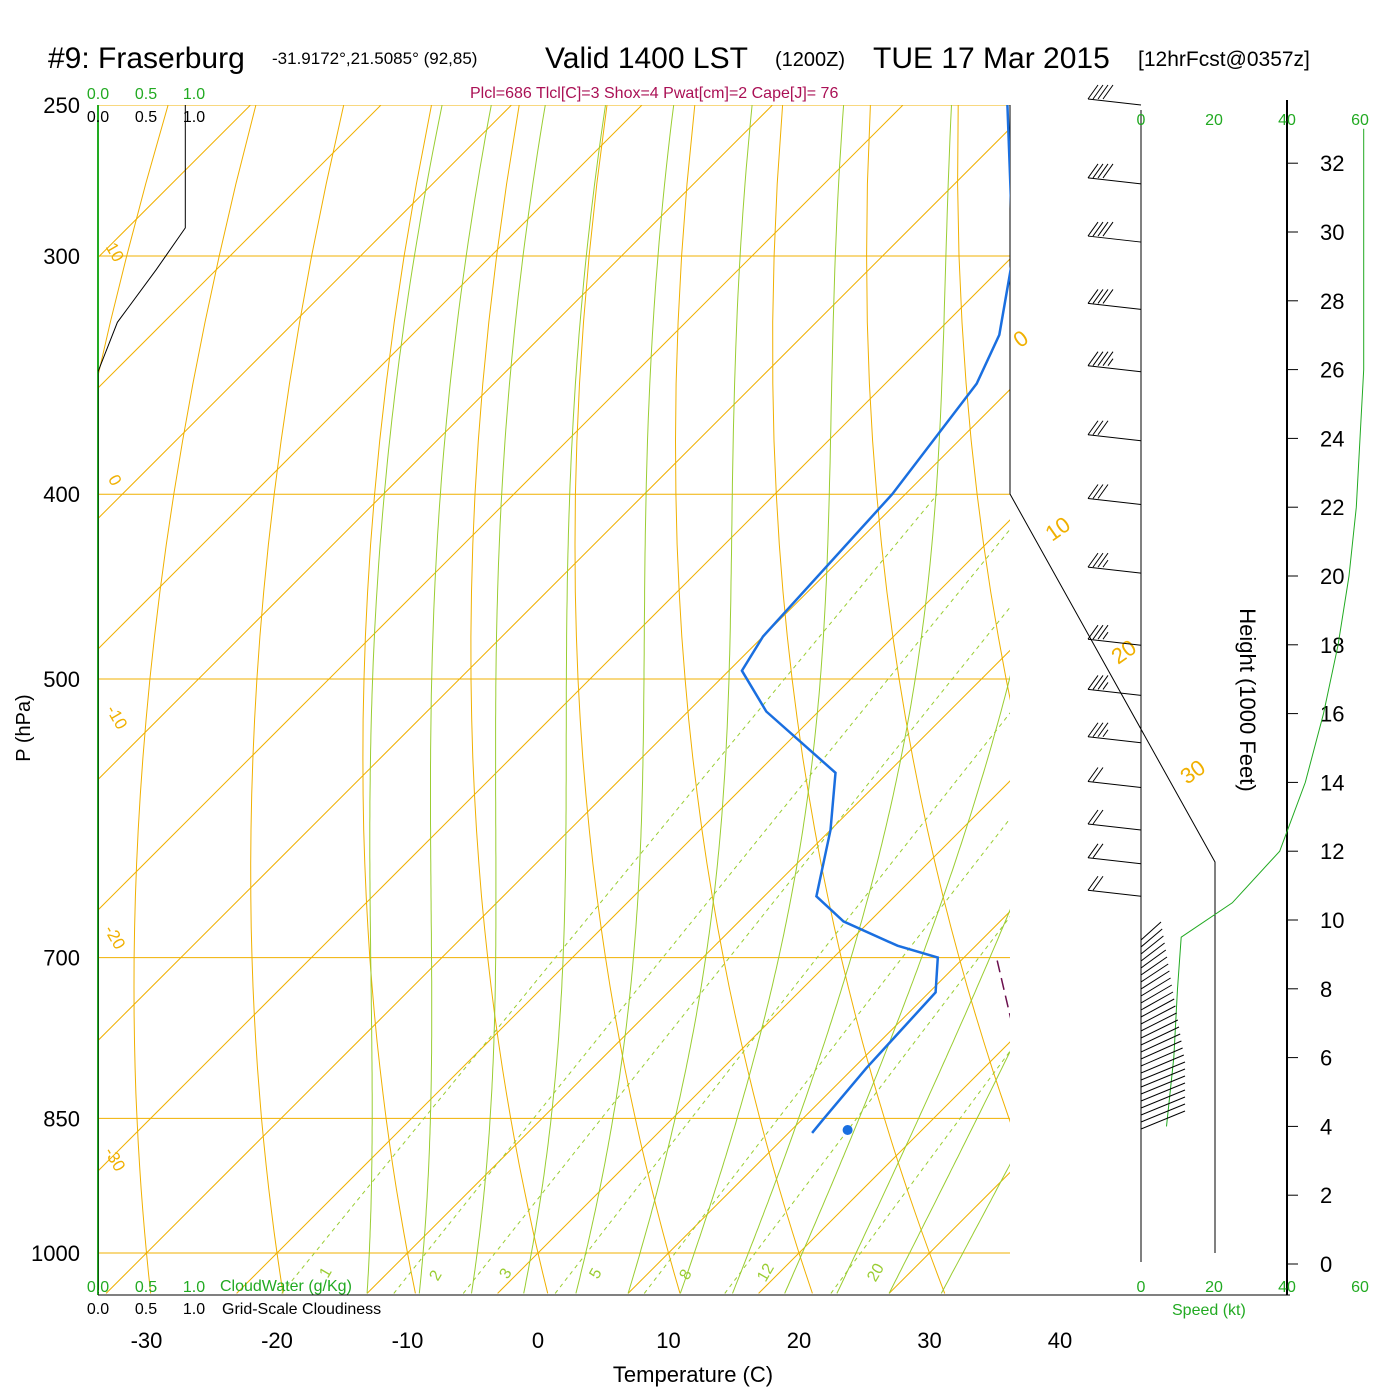  I want to click on plot-right-edge, so click(1112, 679).